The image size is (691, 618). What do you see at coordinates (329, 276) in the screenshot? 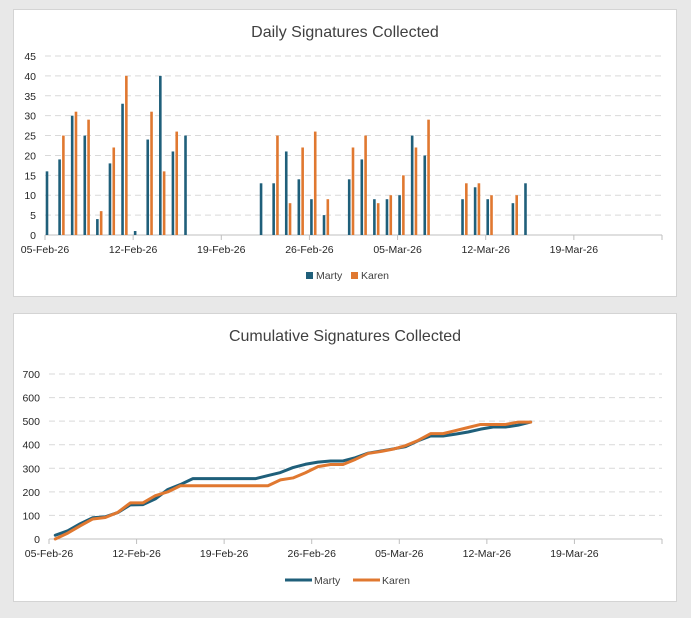
I see `legend-label-marty-daily: Marty` at bounding box center [329, 276].